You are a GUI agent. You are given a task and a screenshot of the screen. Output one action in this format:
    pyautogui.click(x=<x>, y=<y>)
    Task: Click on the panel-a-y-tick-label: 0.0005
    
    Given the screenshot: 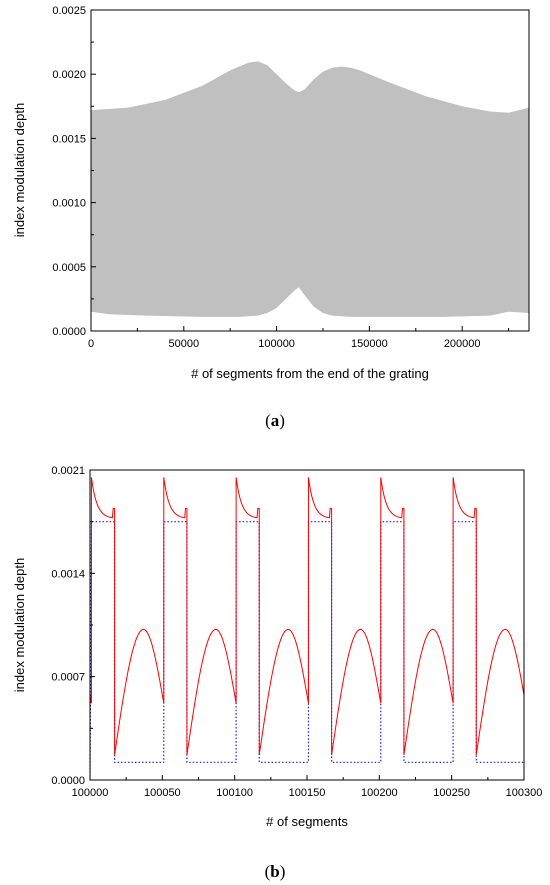 What is the action you would take?
    pyautogui.click(x=69, y=268)
    